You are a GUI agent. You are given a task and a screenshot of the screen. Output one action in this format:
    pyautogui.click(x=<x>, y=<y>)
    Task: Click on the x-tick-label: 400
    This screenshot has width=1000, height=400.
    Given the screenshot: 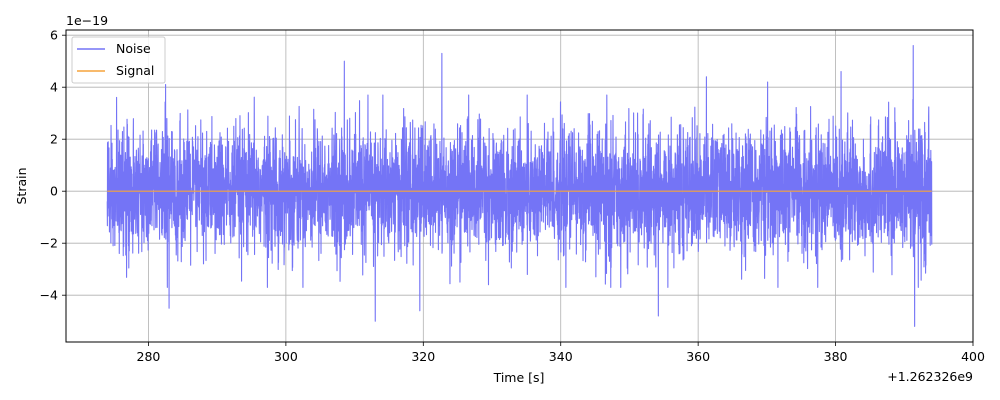 What is the action you would take?
    pyautogui.click(x=973, y=356)
    